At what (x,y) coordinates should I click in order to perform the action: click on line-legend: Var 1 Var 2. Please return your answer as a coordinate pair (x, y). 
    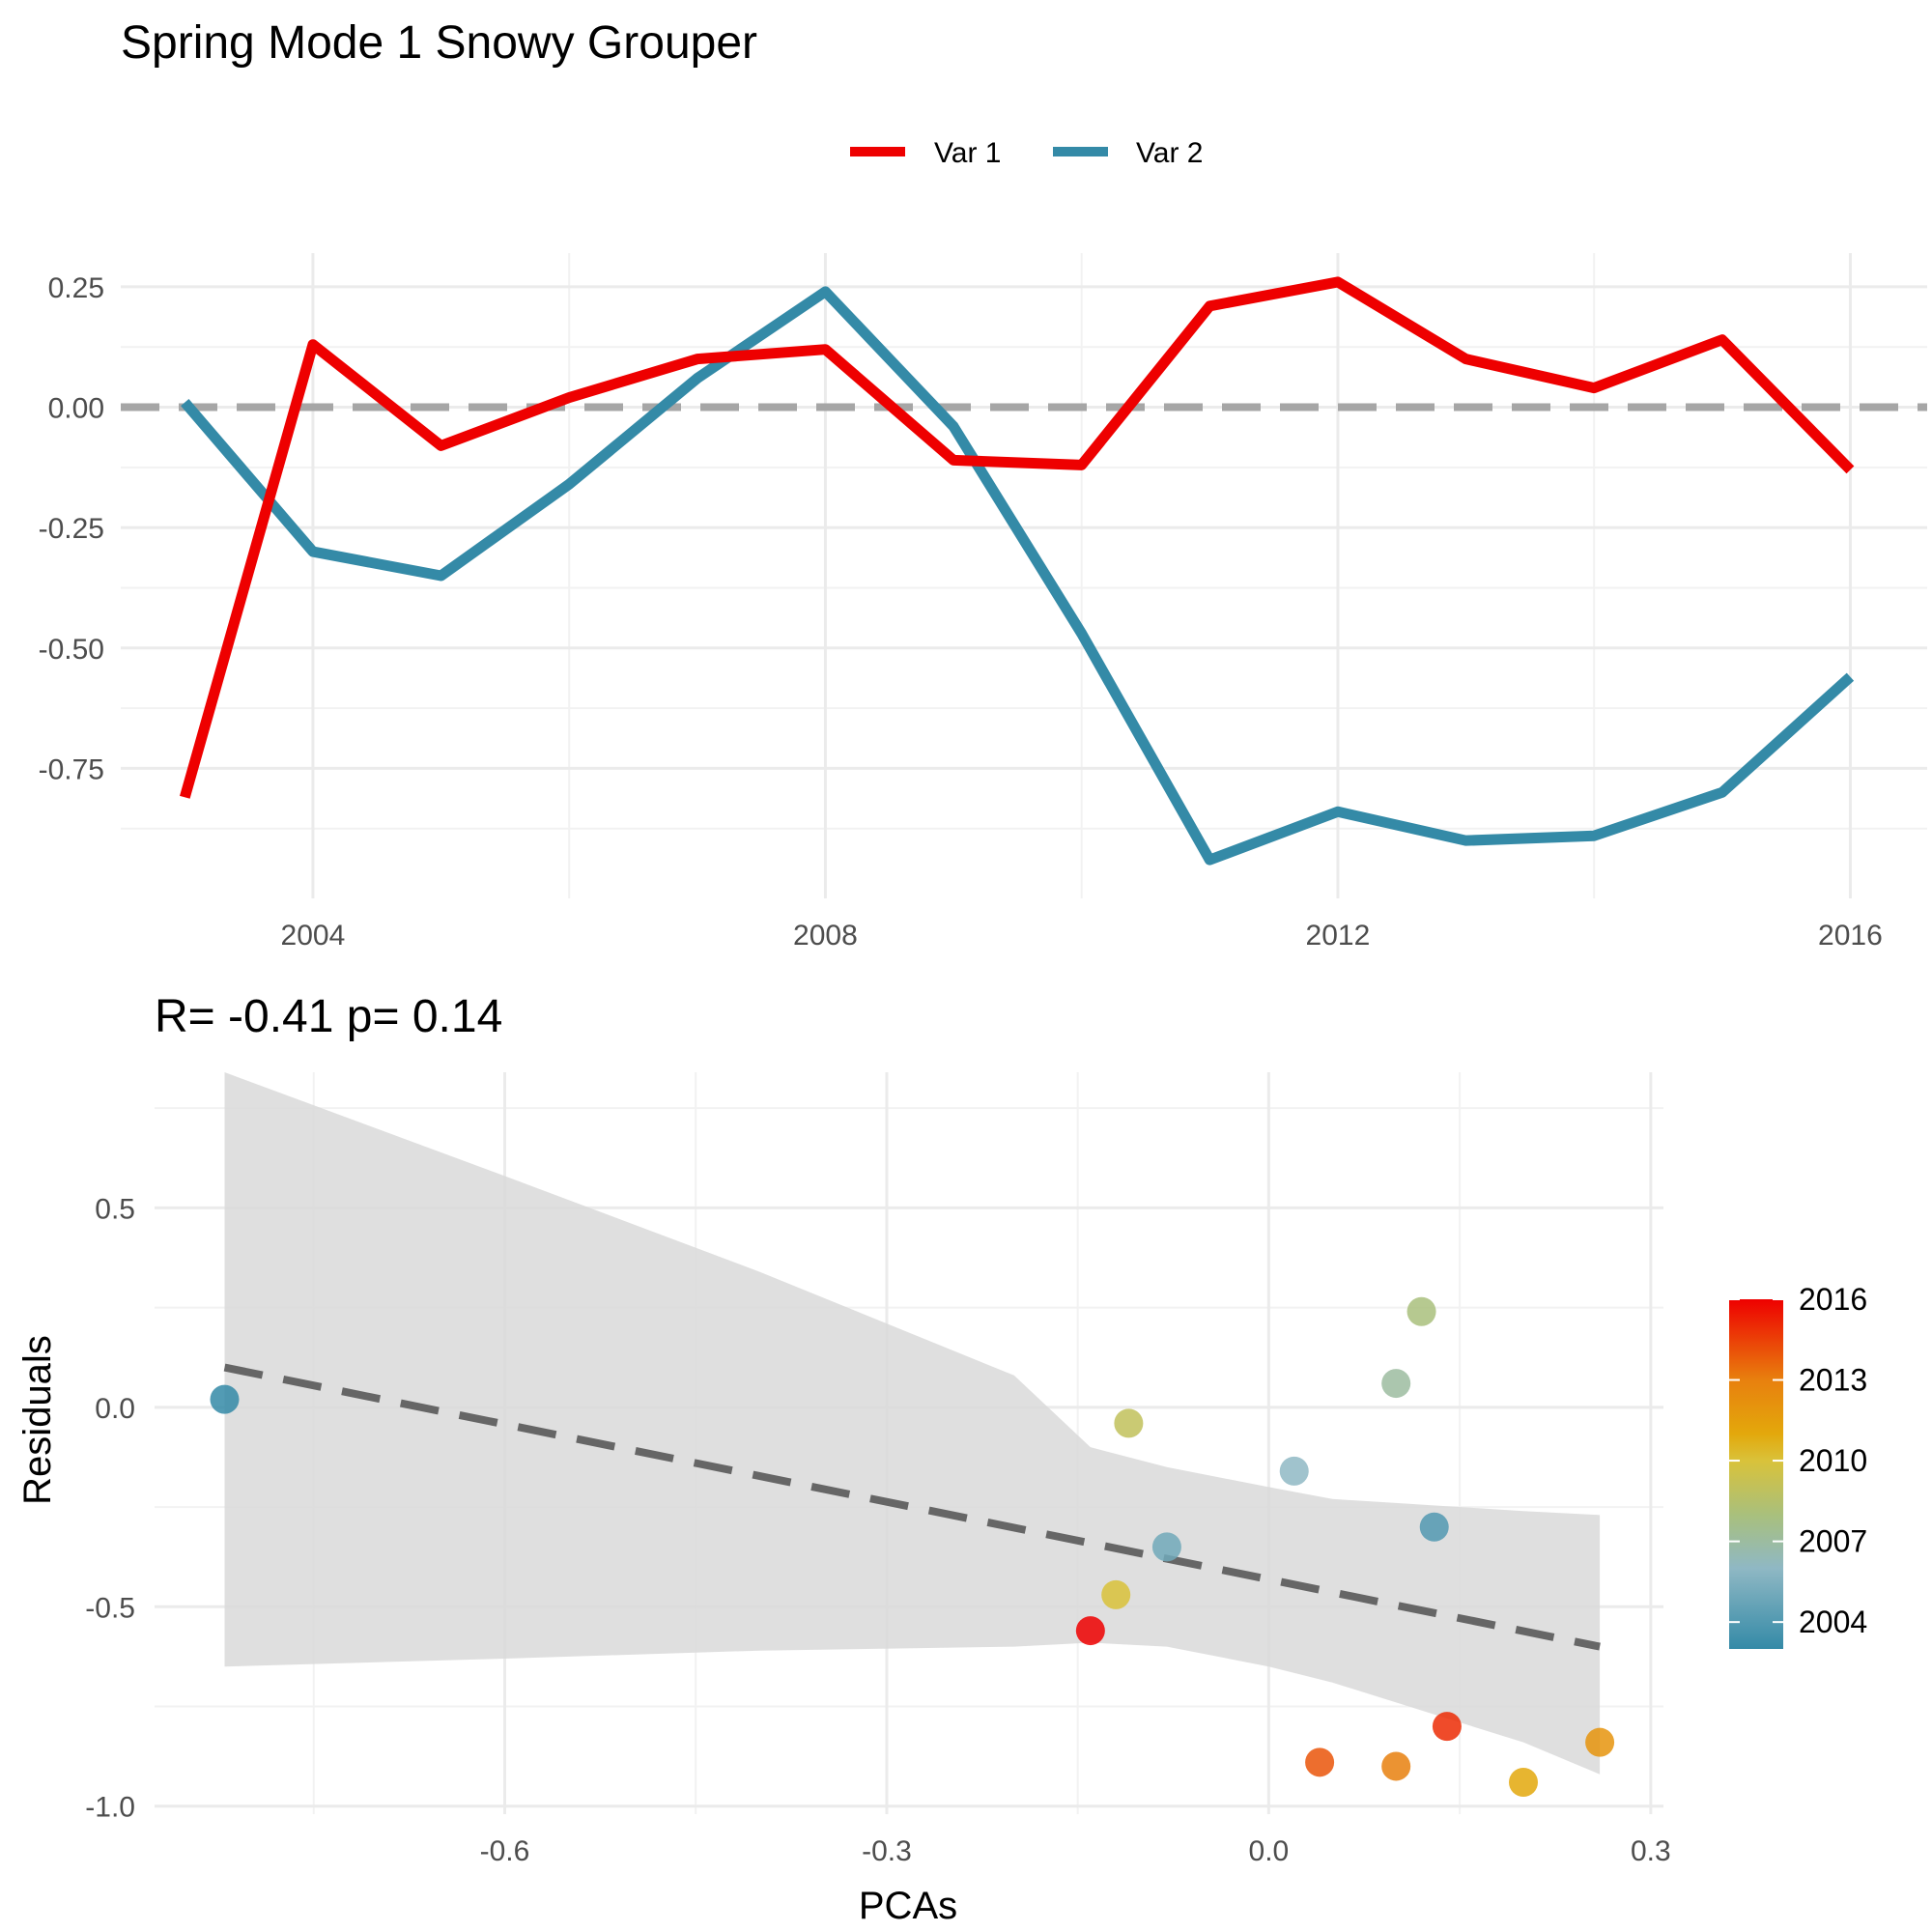
    Looking at the image, I should click on (1026, 153).